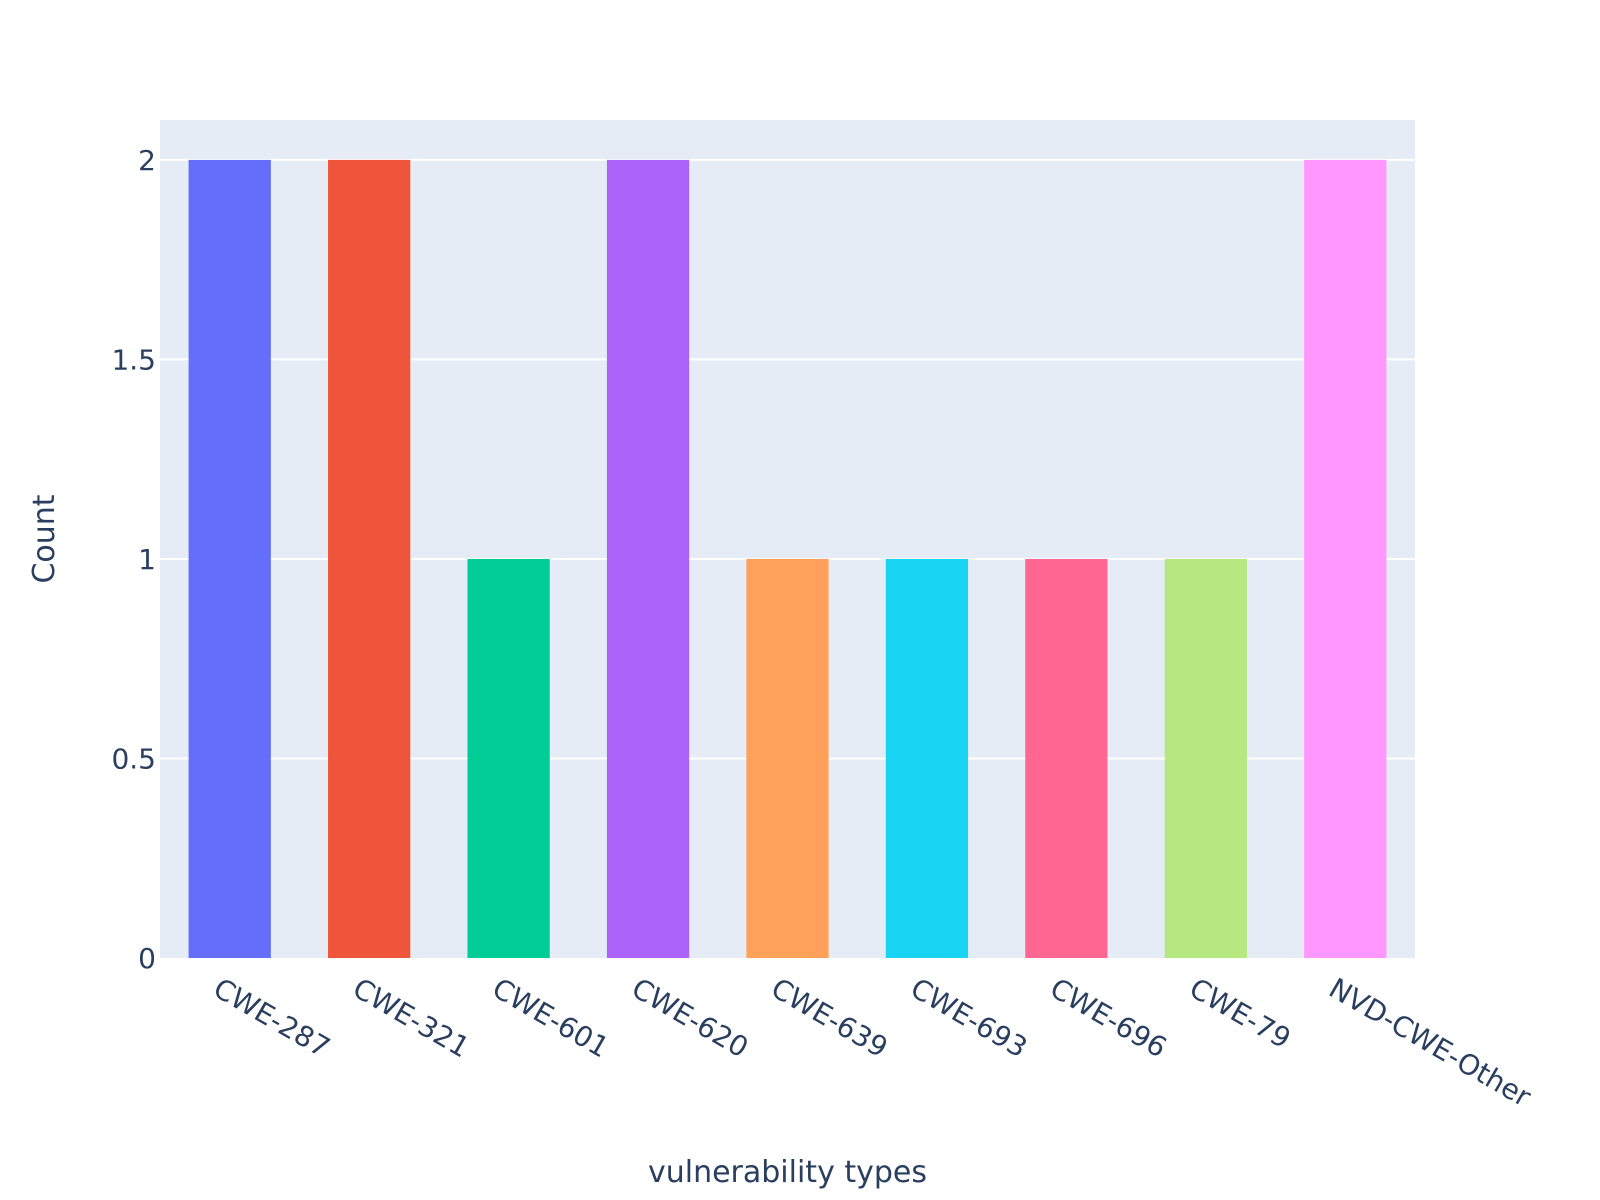  What do you see at coordinates (44, 538) in the screenshot?
I see `y-axis-title: Count` at bounding box center [44, 538].